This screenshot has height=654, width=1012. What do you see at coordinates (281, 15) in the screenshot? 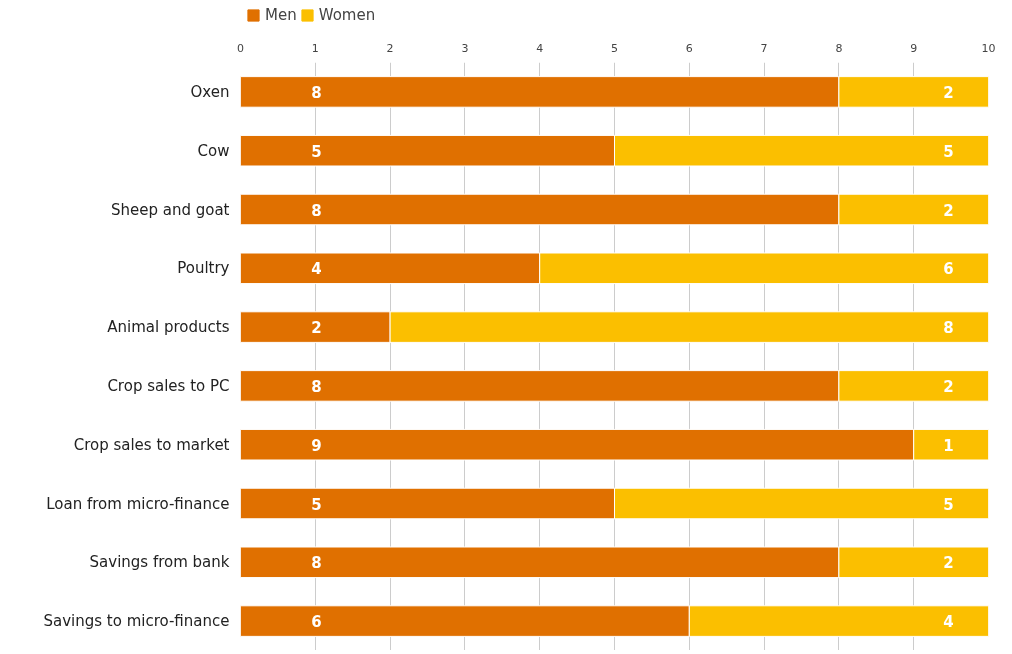
I see `legend-label: Men` at bounding box center [281, 15].